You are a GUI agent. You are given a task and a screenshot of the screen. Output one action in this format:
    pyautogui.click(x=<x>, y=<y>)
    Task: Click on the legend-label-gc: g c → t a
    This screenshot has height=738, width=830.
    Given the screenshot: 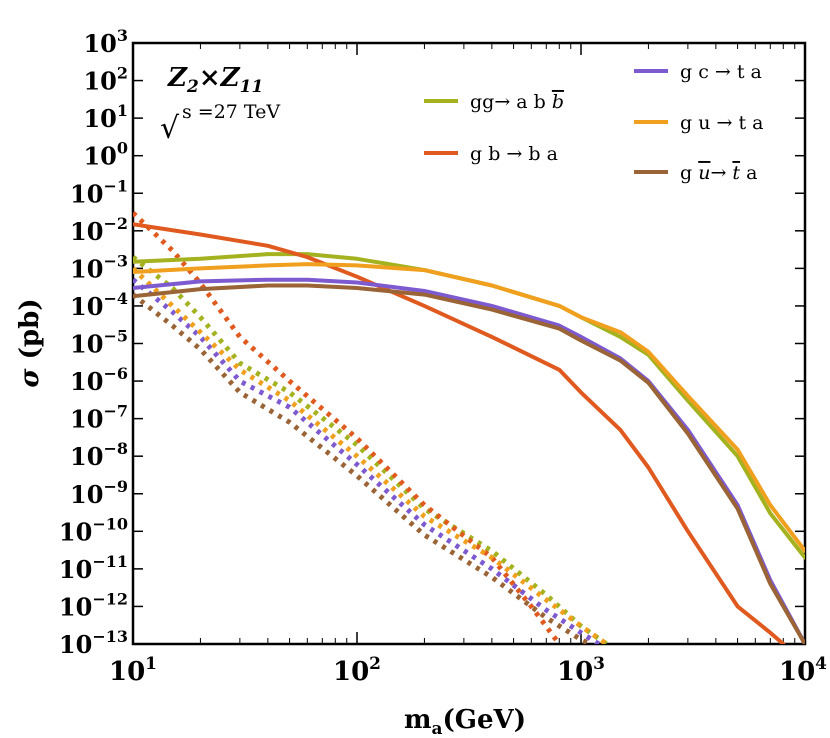 What is the action you would take?
    pyautogui.click(x=721, y=72)
    